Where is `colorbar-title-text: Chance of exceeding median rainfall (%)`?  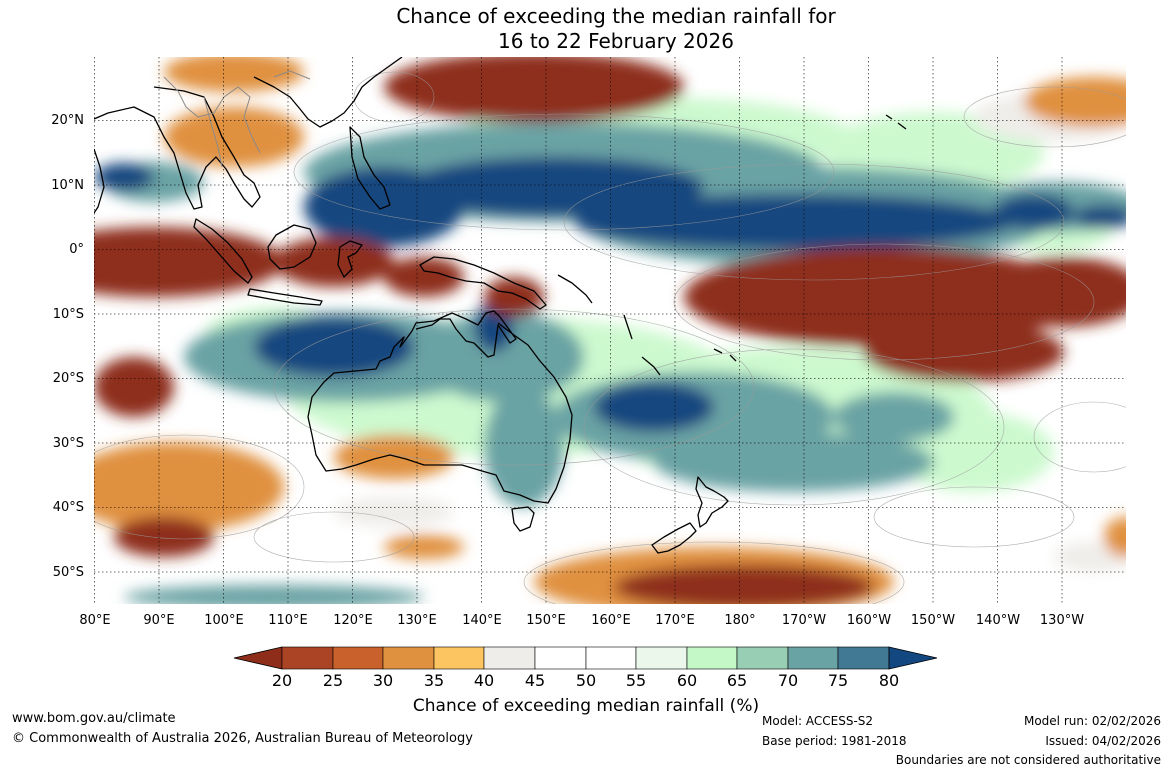 colorbar-title-text: Chance of exceeding median rainfall (%) is located at coordinates (586, 706).